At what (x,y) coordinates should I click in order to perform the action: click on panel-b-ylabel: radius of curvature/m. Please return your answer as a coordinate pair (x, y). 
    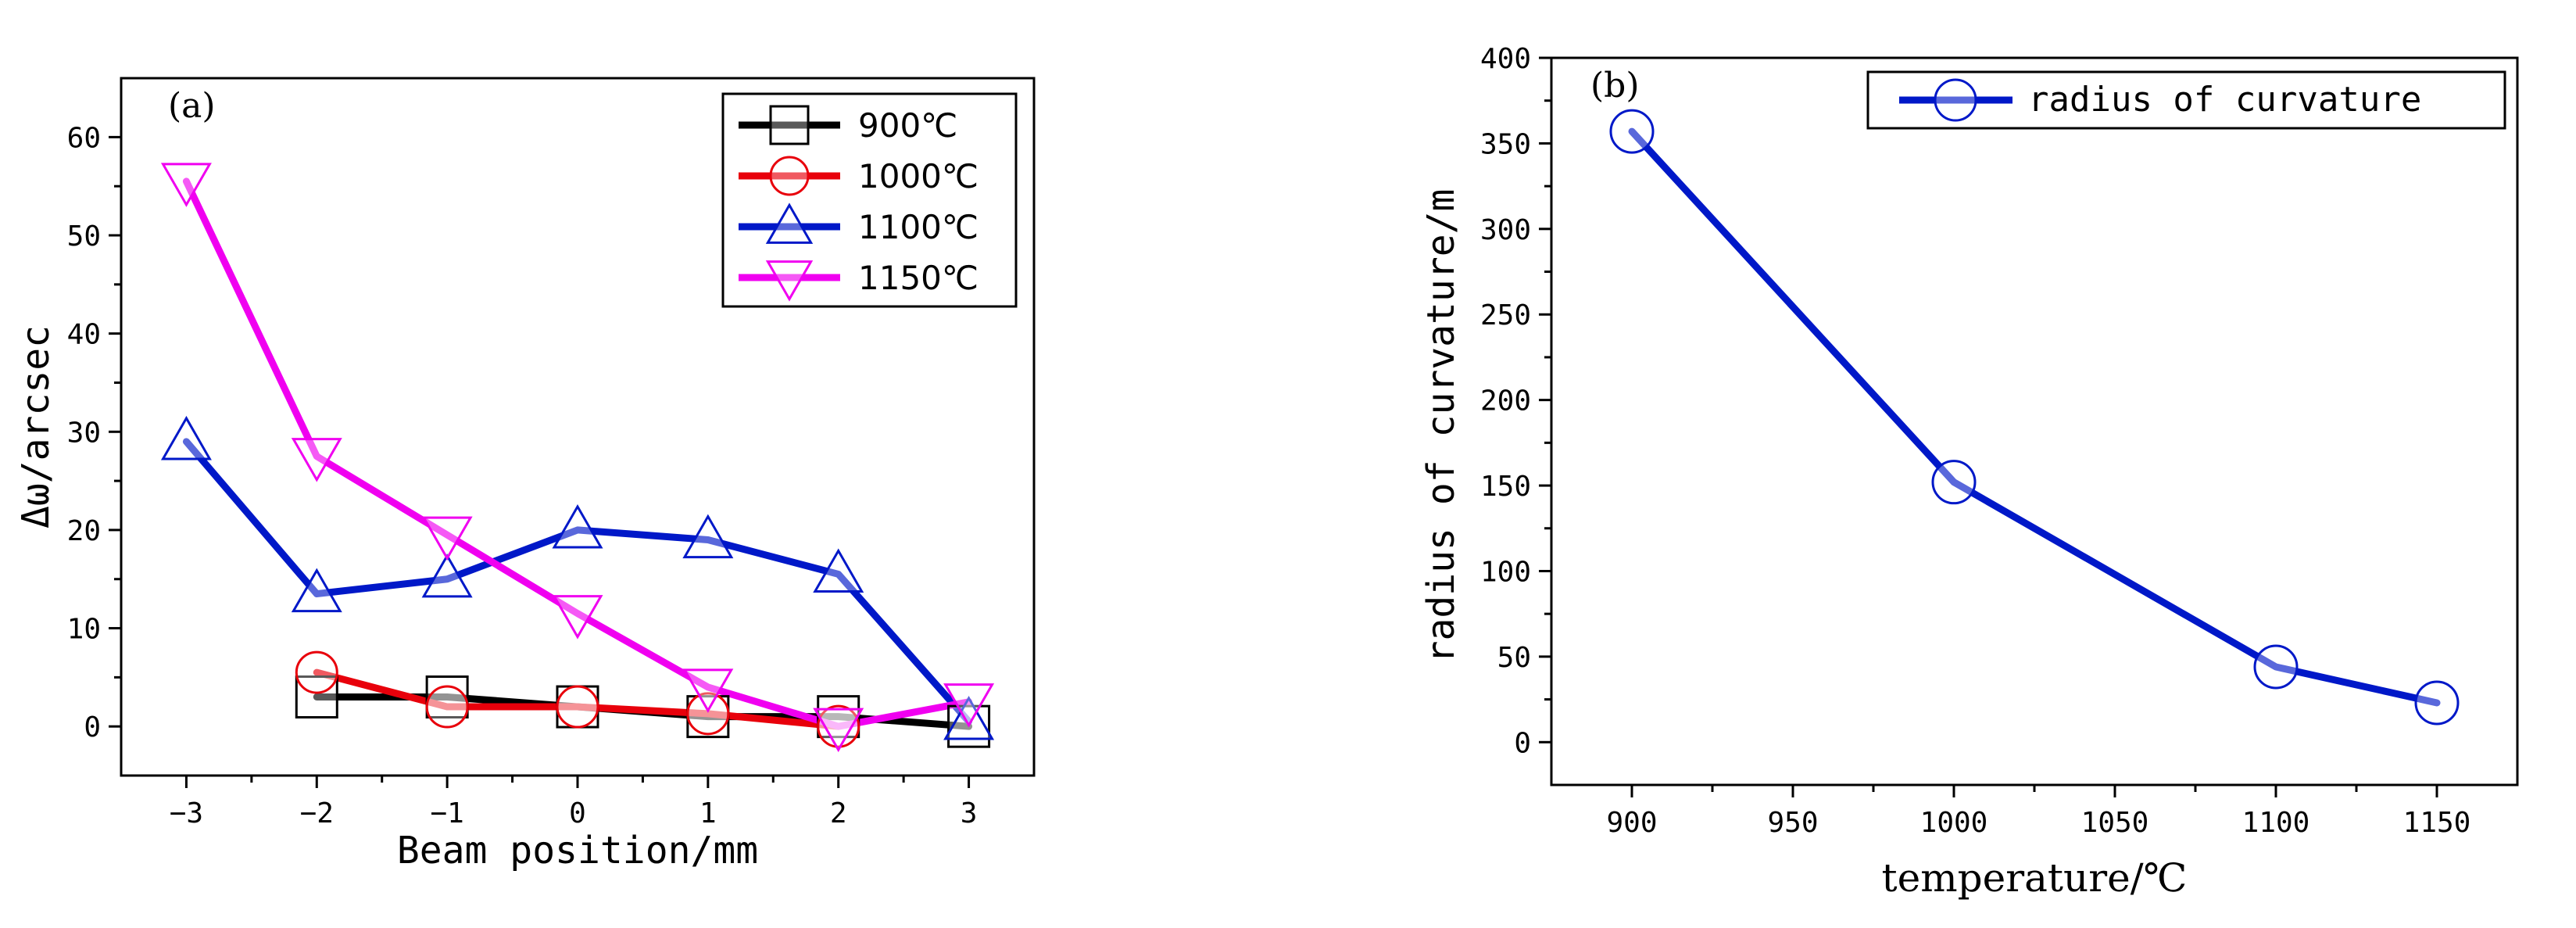
    Looking at the image, I should click on (1441, 426).